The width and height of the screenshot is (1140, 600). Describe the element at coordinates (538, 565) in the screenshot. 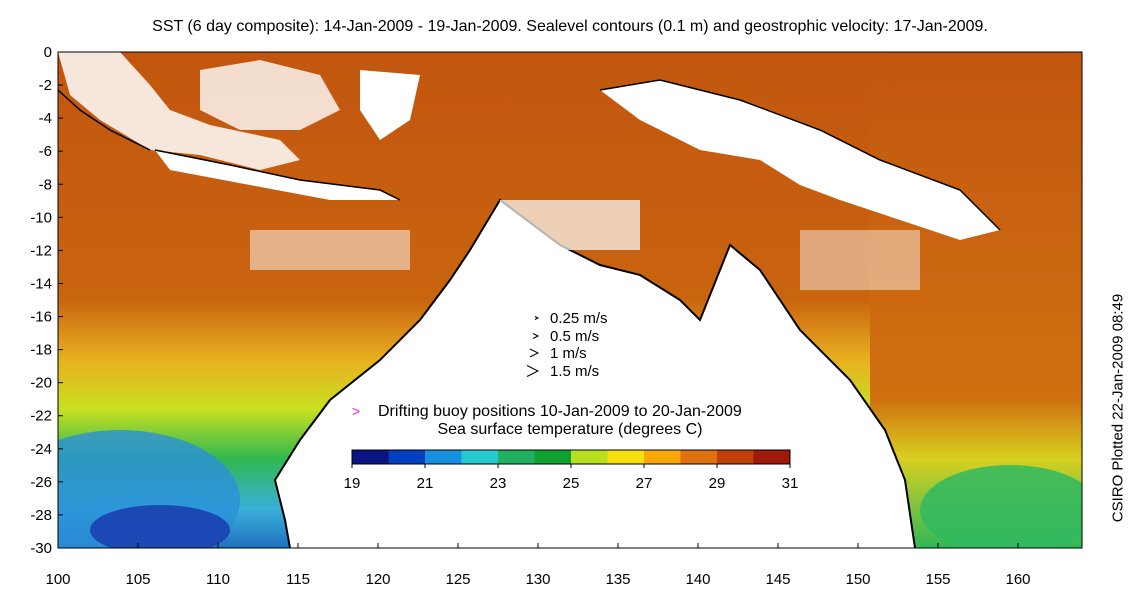

I see `x-axis: 100 105 110 115 120 125 130 135 140 145 150 155 160` at that location.